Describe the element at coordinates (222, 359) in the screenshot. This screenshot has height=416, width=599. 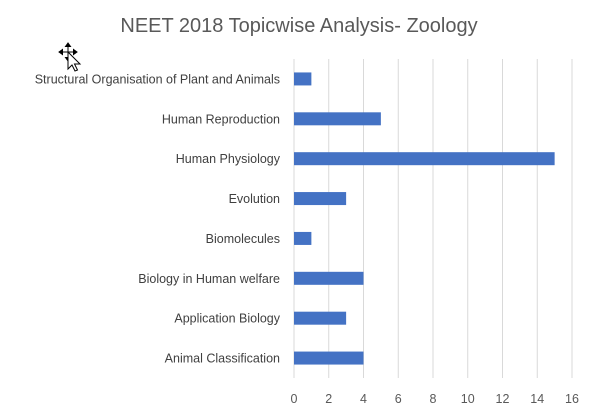
I see `category-label: Animal Classification` at that location.